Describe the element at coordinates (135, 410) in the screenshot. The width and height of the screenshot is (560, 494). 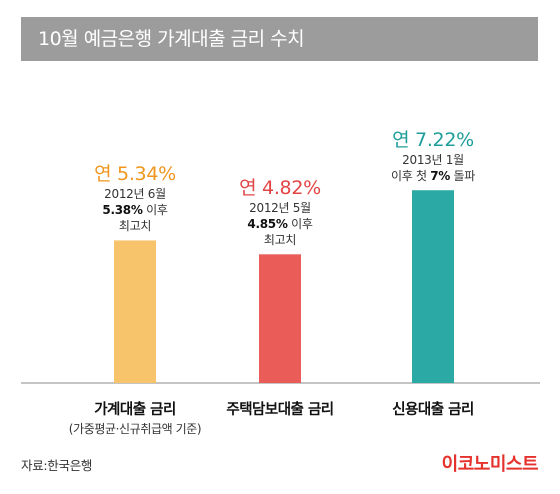
I see `category-label: 가계대출 금리` at that location.